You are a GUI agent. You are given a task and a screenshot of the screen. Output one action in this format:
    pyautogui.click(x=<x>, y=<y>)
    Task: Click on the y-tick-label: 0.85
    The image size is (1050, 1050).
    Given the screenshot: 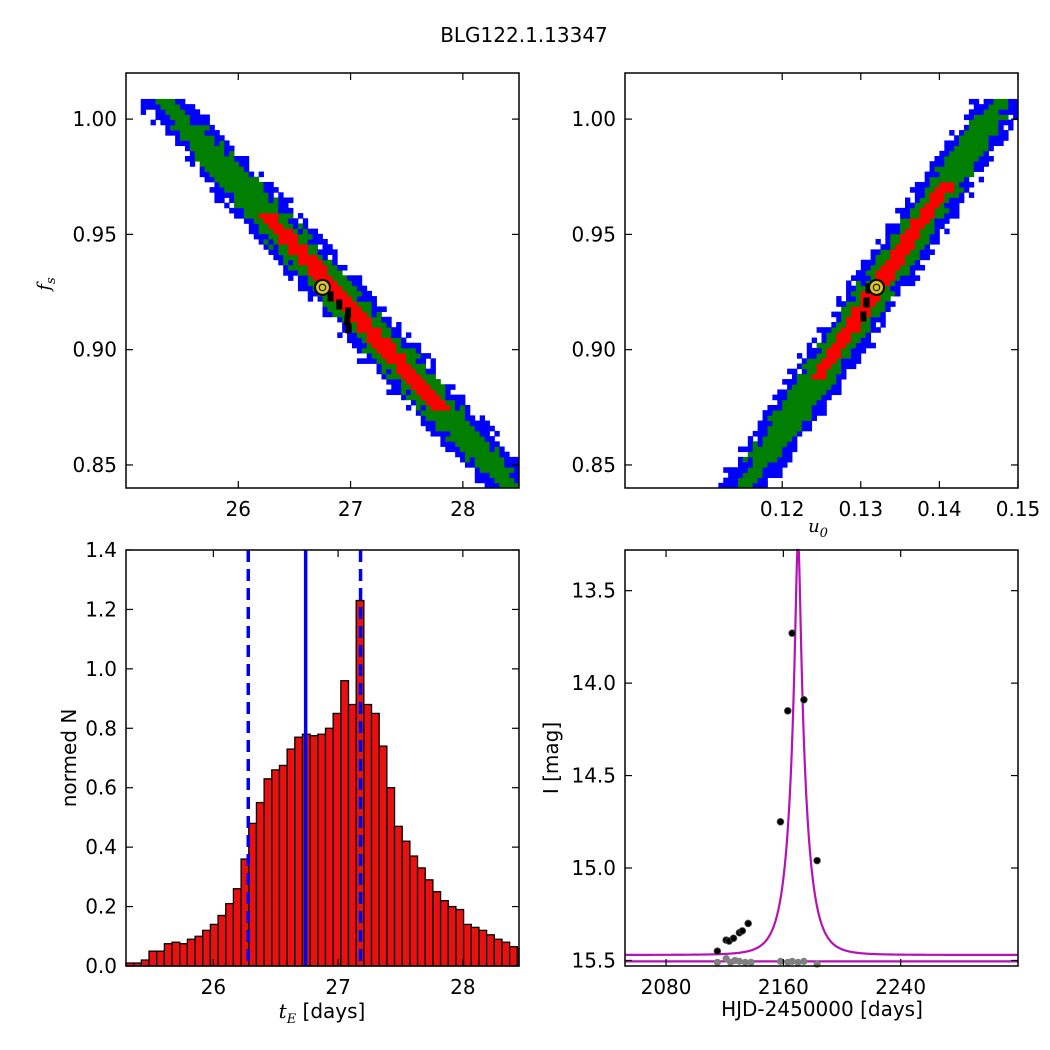 What is the action you would take?
    pyautogui.click(x=94, y=465)
    